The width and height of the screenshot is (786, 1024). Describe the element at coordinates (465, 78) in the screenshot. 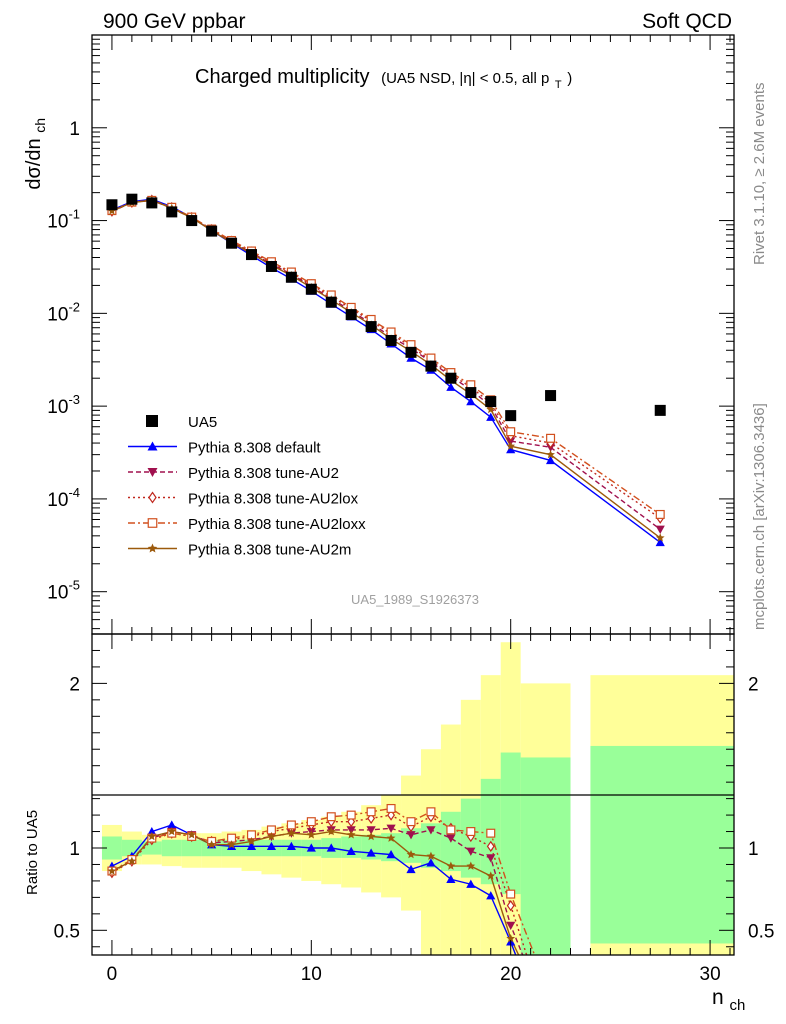

I see `plot-title-sub: (UA5 NSD, |η| < 0.5, all p` at that location.